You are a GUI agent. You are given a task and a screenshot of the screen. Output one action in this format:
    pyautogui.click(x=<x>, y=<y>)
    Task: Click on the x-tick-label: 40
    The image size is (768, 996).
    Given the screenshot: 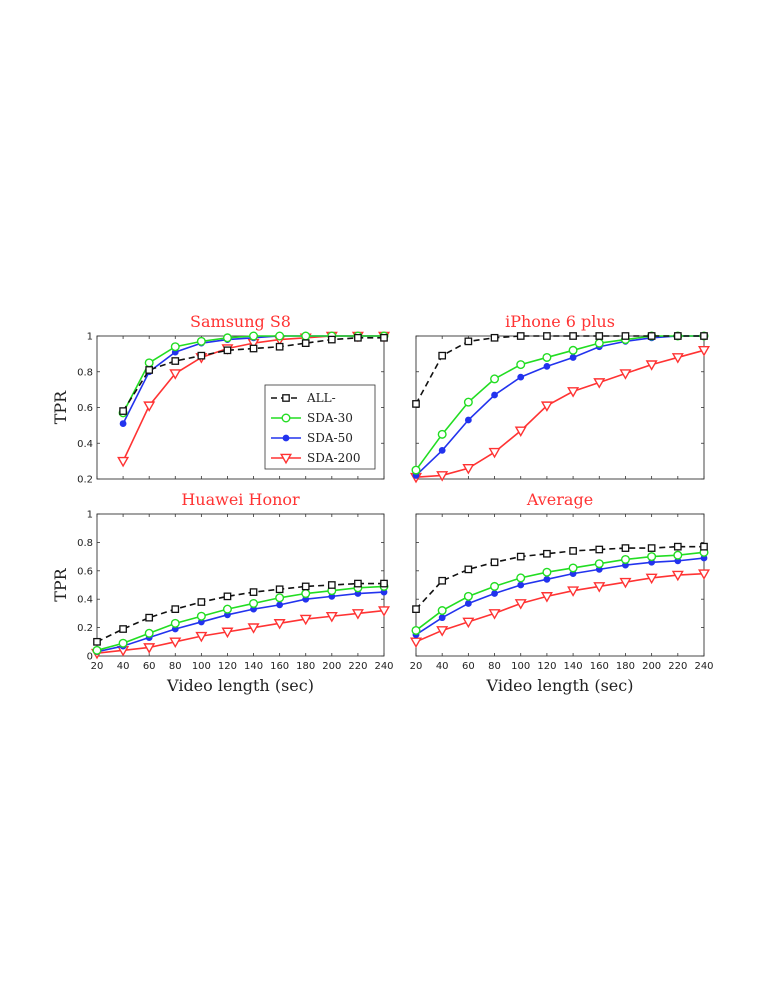 What is the action you would take?
    pyautogui.click(x=123, y=666)
    